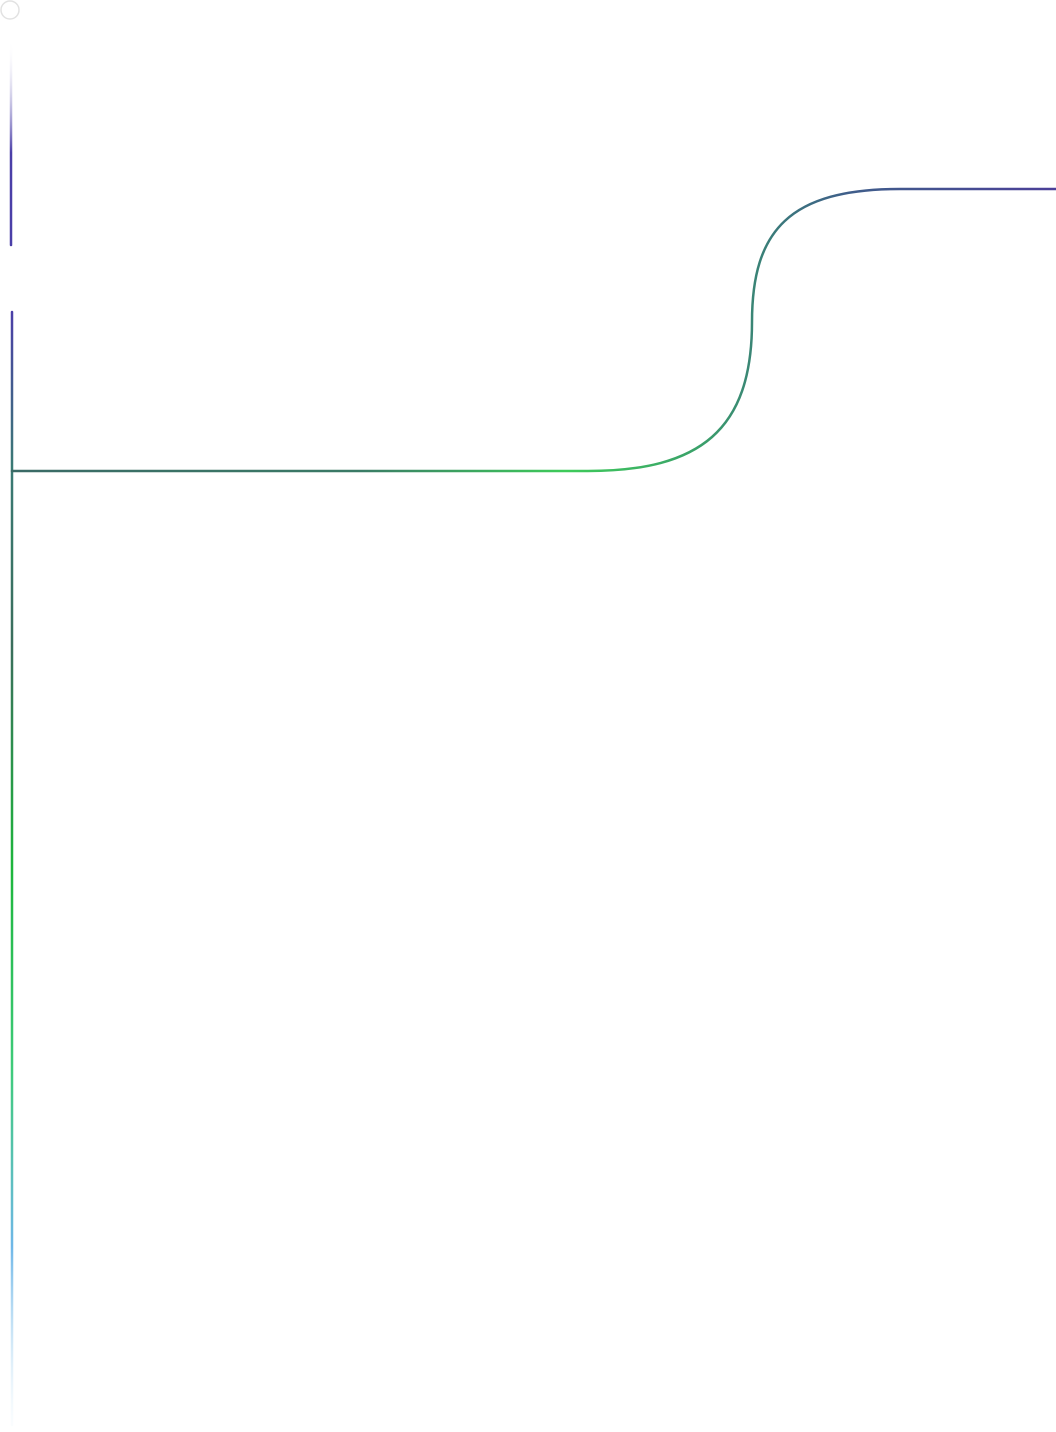  I want to click on start-node-icon, so click(10, 10).